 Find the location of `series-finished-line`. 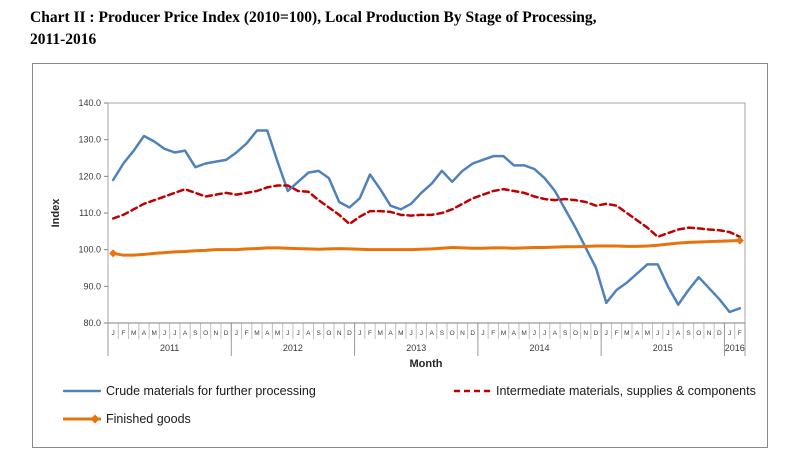

series-finished-line is located at coordinates (426, 248).